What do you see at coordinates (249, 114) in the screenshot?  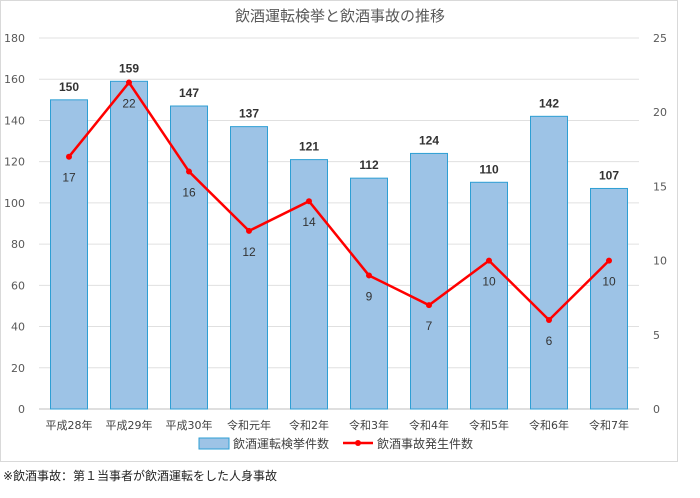 I see `bar-value-label: 137` at bounding box center [249, 114].